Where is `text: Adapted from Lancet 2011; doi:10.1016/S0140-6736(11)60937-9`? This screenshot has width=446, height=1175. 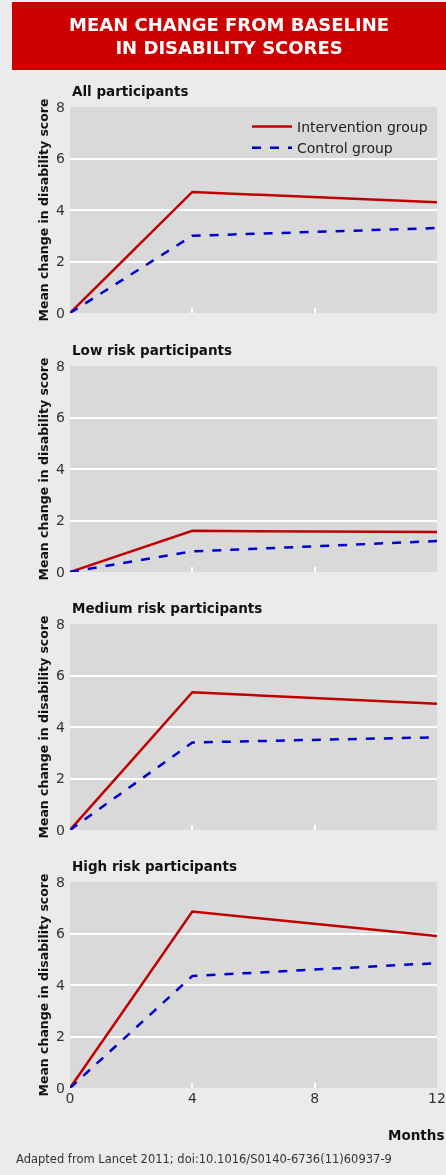
text: Adapted from Lancet 2011; doi:10.1016/S0140-6736(11)60937-9 is located at coordinates (204, 1159).